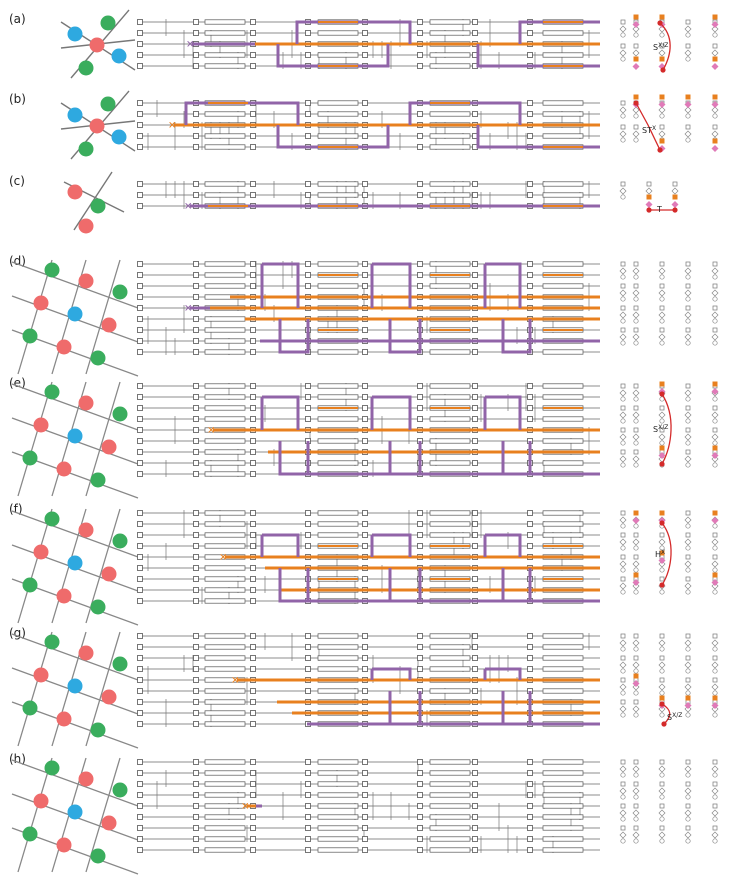  What do you see at coordinates (649, 197) in the screenshot?
I see `stabilizer-map-c: T` at bounding box center [649, 197].